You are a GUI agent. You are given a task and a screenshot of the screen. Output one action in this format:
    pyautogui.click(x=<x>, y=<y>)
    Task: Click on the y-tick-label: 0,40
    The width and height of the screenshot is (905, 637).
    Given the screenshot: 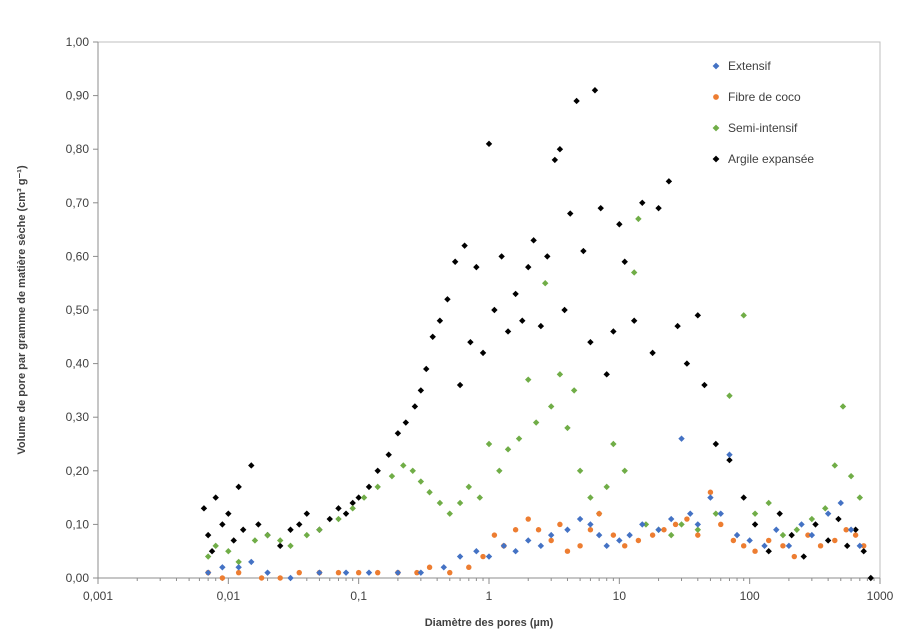 What is the action you would take?
    pyautogui.click(x=78, y=364)
    